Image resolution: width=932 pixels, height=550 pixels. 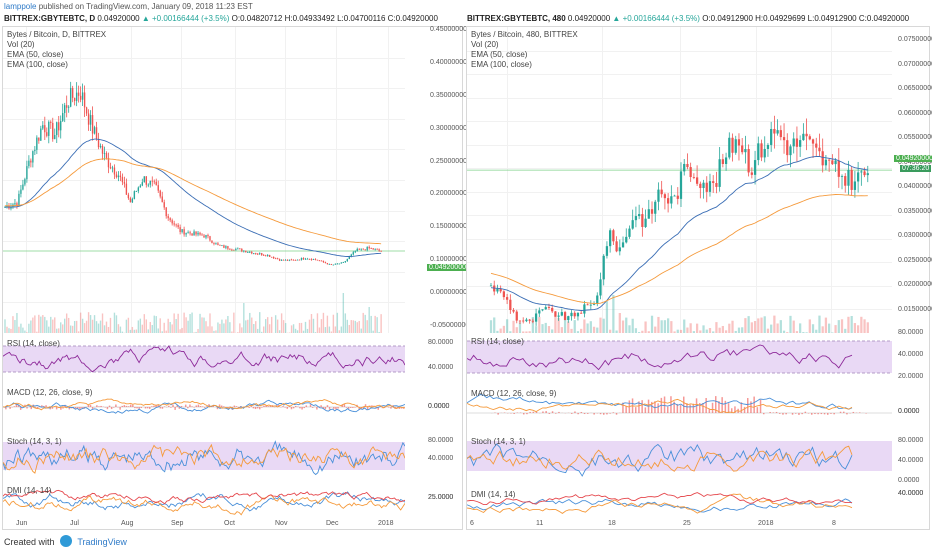 What do you see at coordinates (22, 523) in the screenshot?
I see `left-time-tick: Jun` at bounding box center [22, 523].